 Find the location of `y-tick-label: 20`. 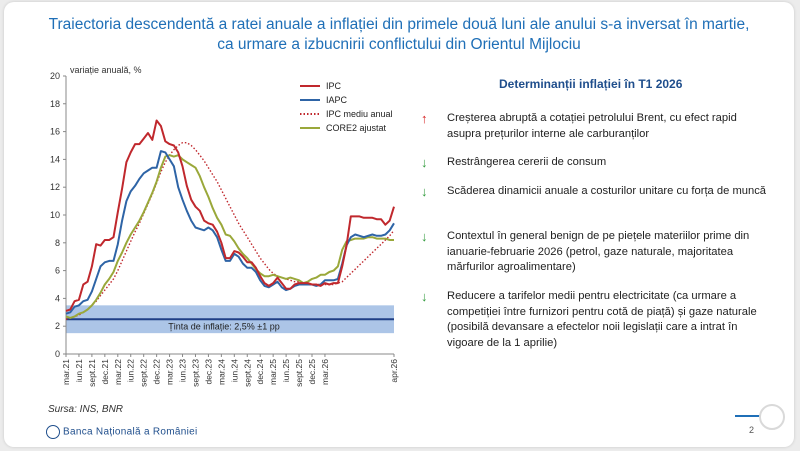

y-tick-label: 20 is located at coordinates (55, 76).